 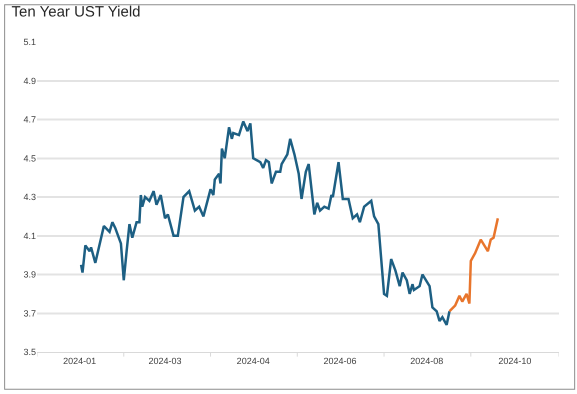 I want to click on y-tick-label: 4.9, so click(x=29, y=81).